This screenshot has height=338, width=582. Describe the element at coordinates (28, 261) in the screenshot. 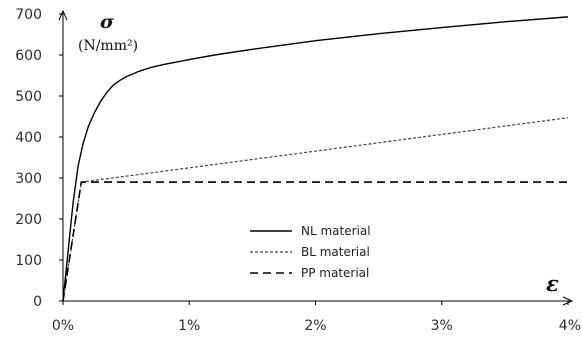

I see `y-tick-label: 100` at that location.